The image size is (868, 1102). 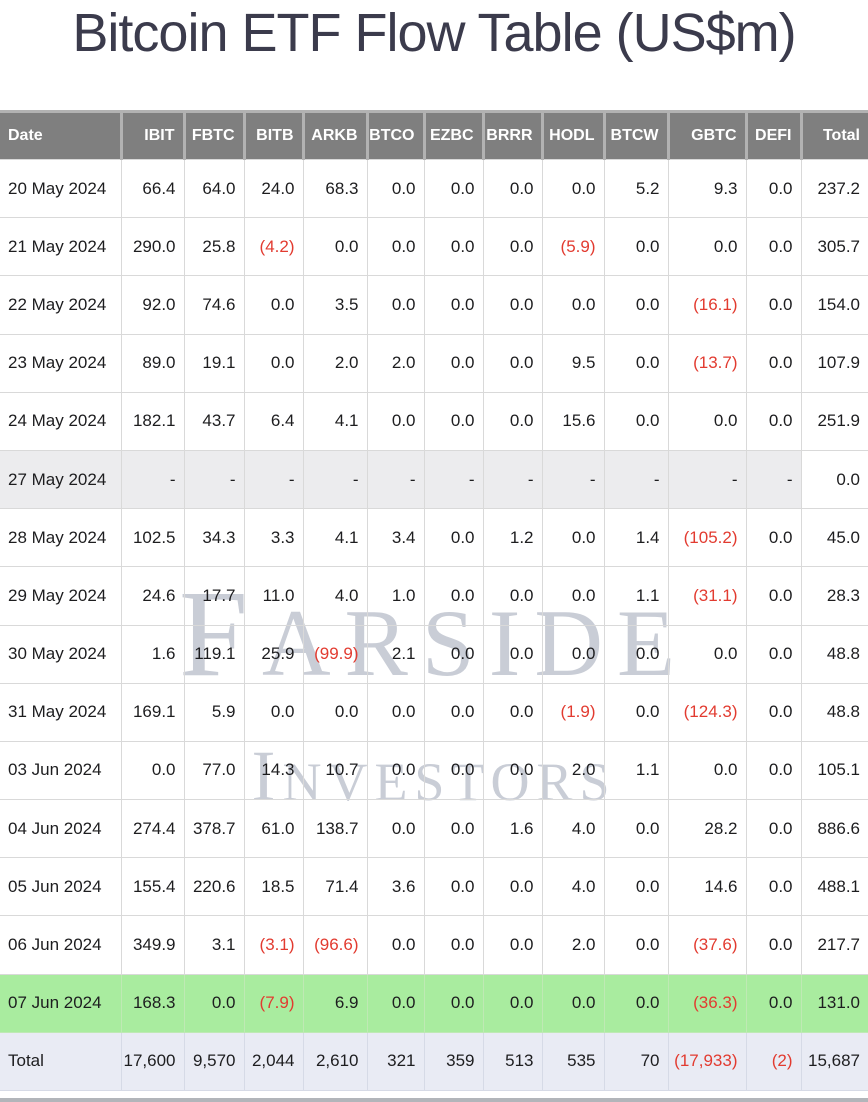 What do you see at coordinates (273, 538) in the screenshot?
I see `value-cell: 3.3` at bounding box center [273, 538].